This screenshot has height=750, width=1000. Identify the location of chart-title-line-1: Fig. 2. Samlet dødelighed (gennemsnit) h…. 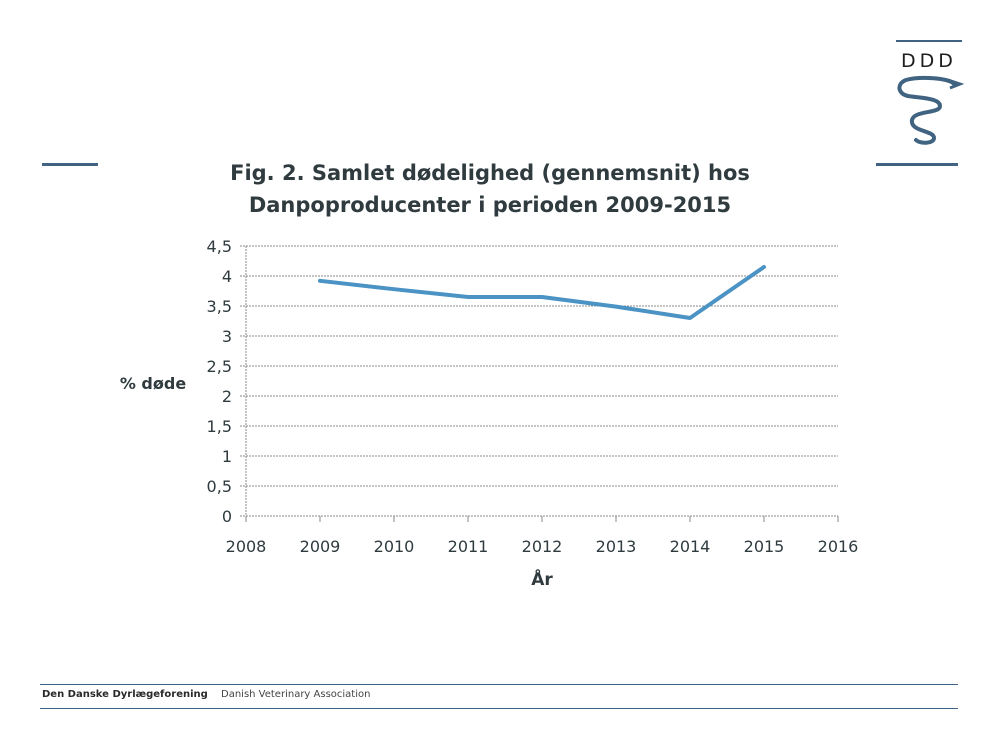
(490, 173).